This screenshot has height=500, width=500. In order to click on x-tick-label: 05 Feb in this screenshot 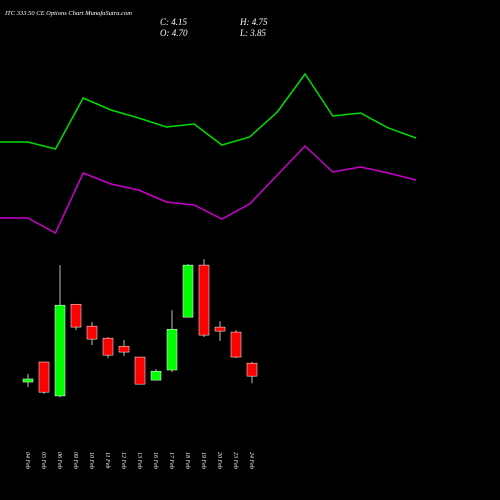, I will do `click(43, 460)`.